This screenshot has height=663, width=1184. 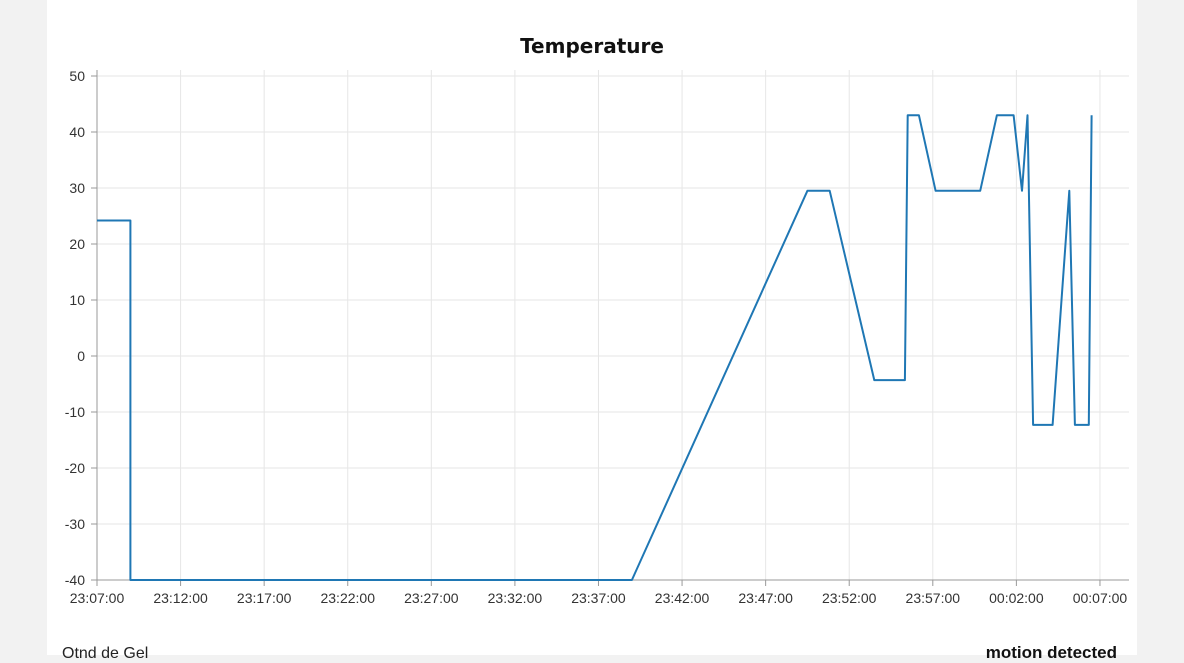 I want to click on y-tick-label: -40, so click(x=75, y=580).